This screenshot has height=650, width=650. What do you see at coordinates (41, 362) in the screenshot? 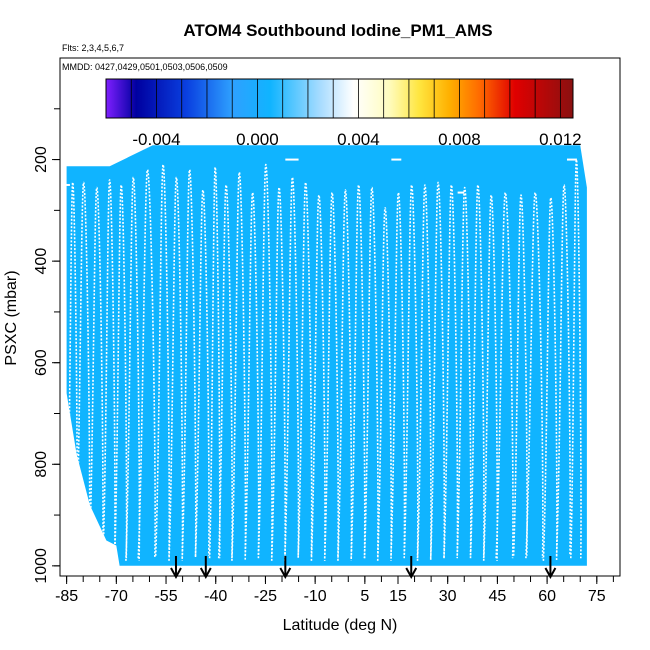
I see `y-tick-label: 600` at bounding box center [41, 362].